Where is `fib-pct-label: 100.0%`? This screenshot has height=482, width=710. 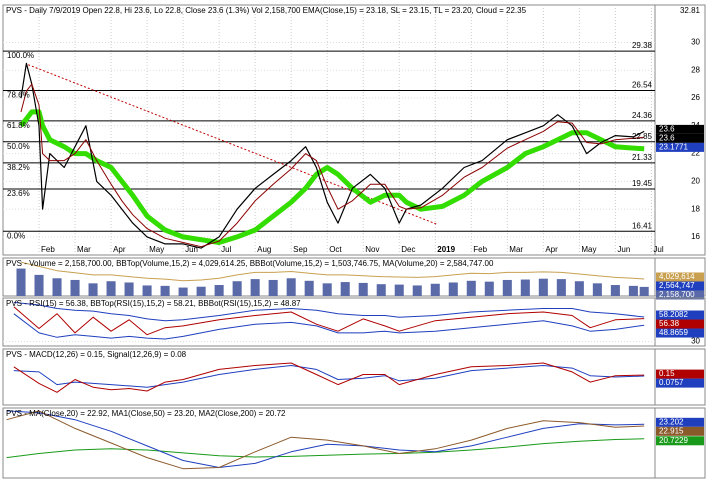 fib-pct-label: 100.0% is located at coordinates (20, 55).